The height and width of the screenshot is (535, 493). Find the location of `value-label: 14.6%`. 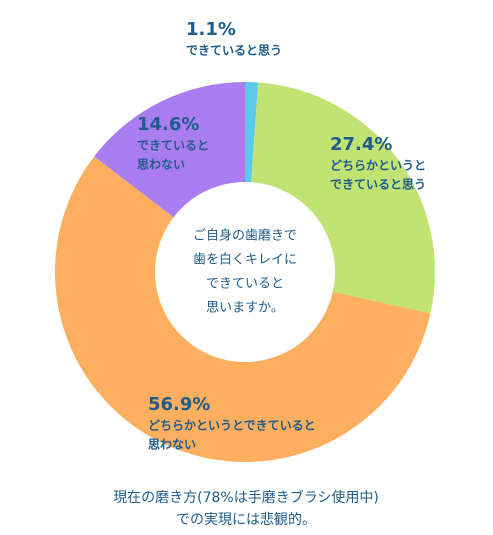

value-label: 14.6% is located at coordinates (168, 124).